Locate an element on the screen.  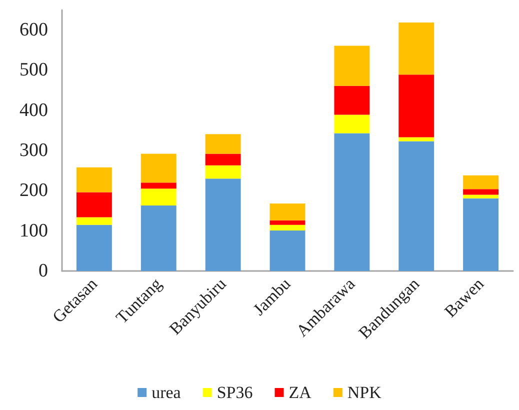
legend-label: SP36 is located at coordinates (234, 392).